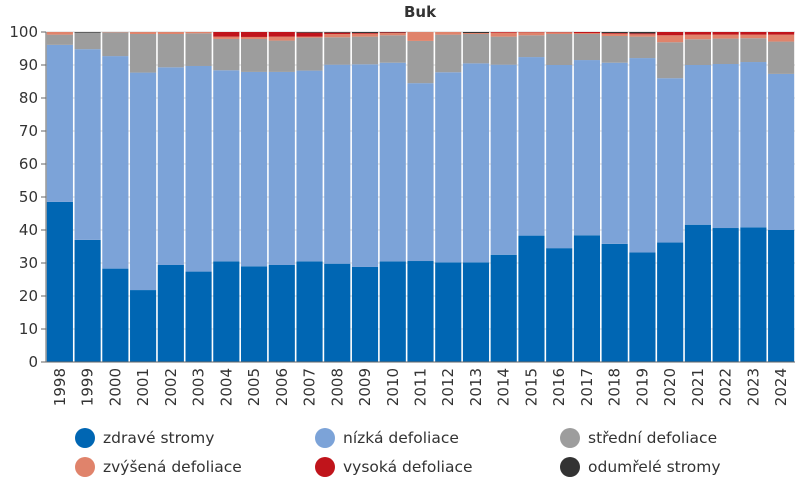  What do you see at coordinates (420, 197) in the screenshot?
I see `bar-group-2011` at bounding box center [420, 197].